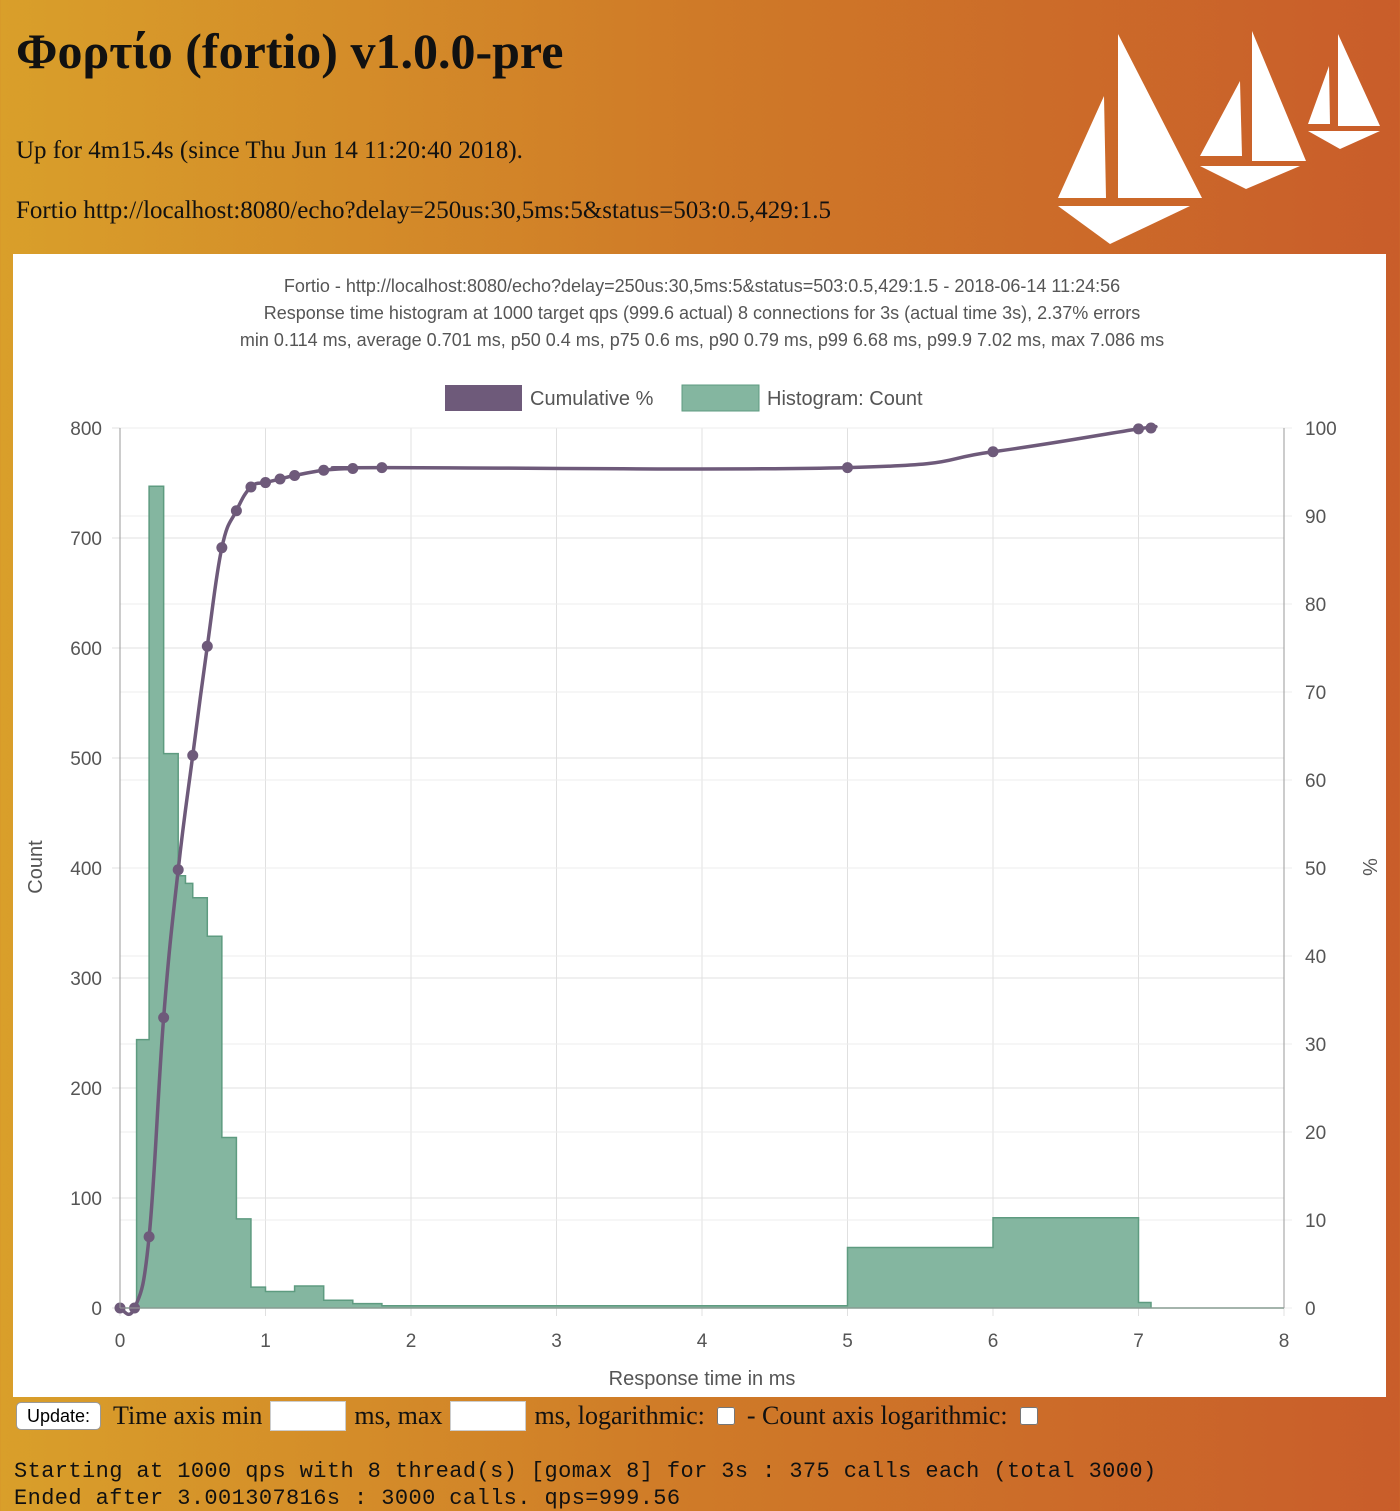 The height and width of the screenshot is (1511, 1400). Describe the element at coordinates (398, 1415) in the screenshot. I see `time-axis-max-label: ms, max` at that location.